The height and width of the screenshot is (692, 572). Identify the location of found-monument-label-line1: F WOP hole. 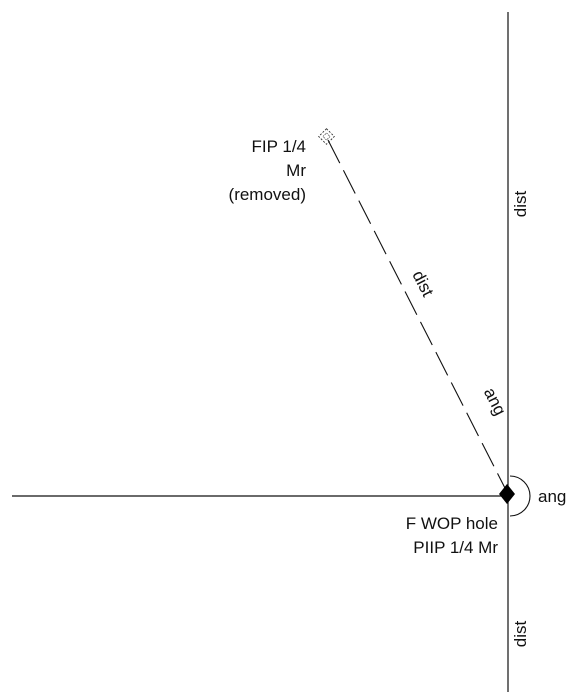
(452, 523).